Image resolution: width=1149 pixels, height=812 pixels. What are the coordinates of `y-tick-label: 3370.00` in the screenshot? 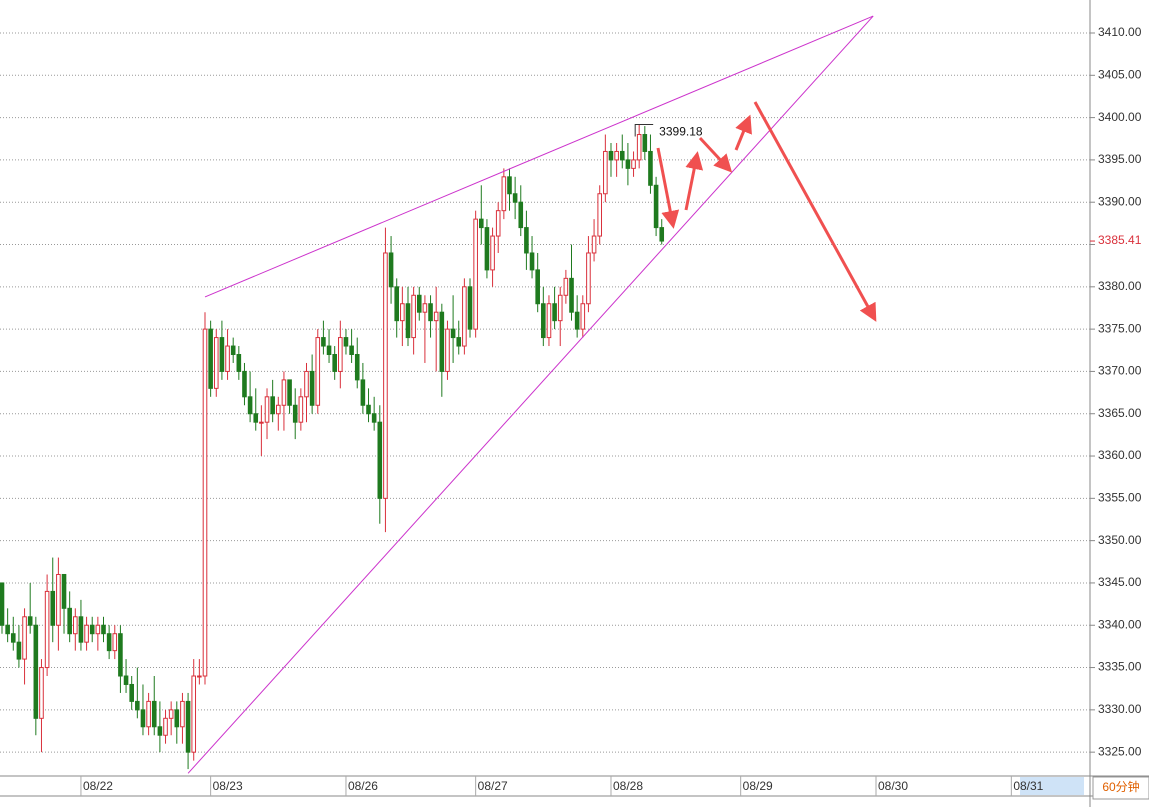 It's located at (1120, 371).